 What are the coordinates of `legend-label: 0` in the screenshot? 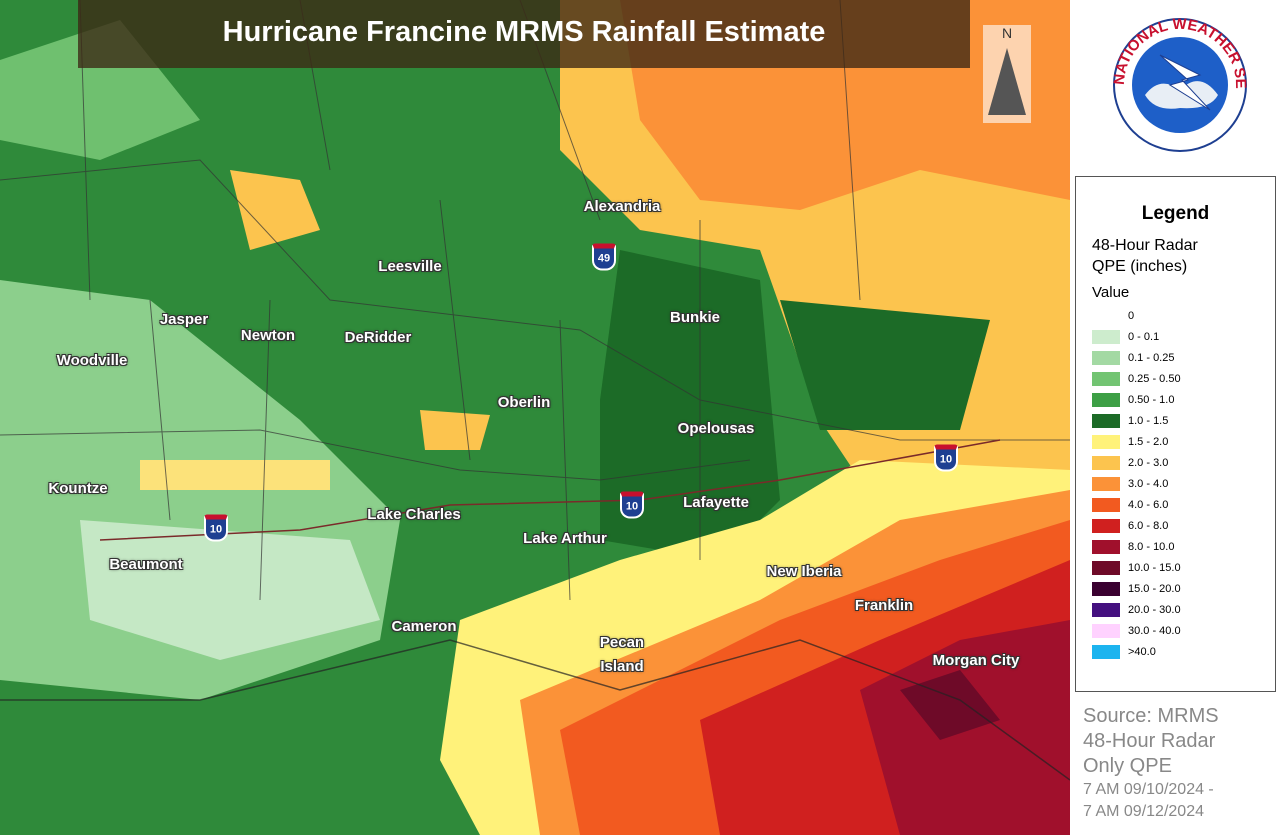 It's located at (1131, 315).